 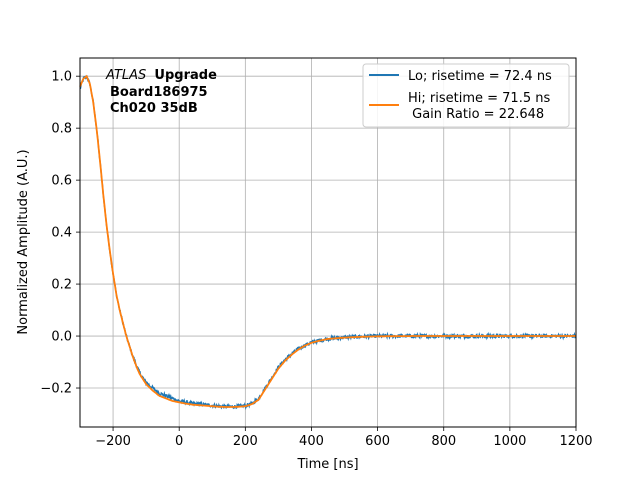 What do you see at coordinates (443, 441) in the screenshot?
I see `x-tick-label: 800` at bounding box center [443, 441].